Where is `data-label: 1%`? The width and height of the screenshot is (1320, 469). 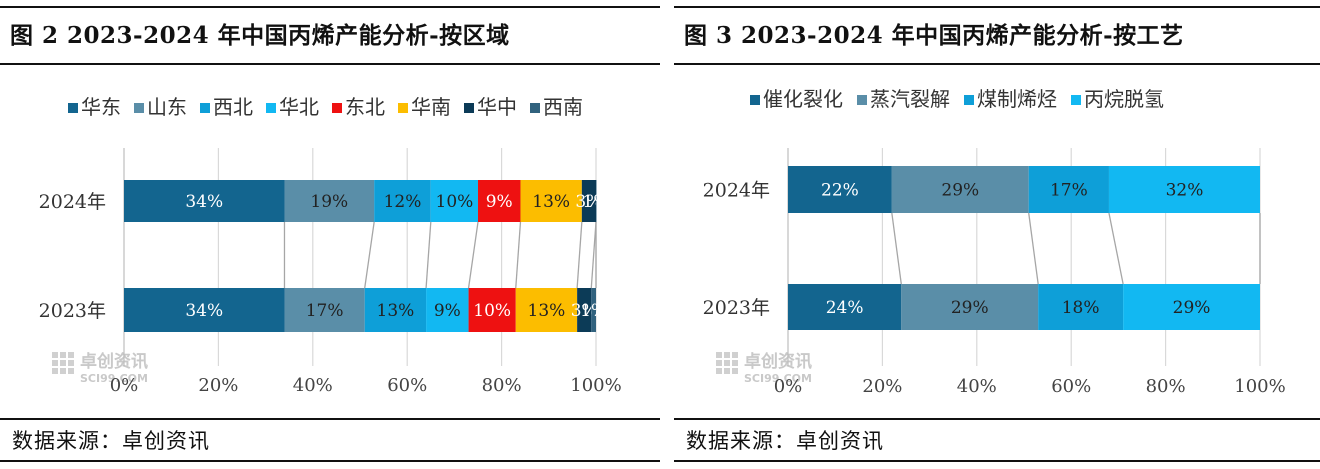 data-label: 1% is located at coordinates (596, 202).